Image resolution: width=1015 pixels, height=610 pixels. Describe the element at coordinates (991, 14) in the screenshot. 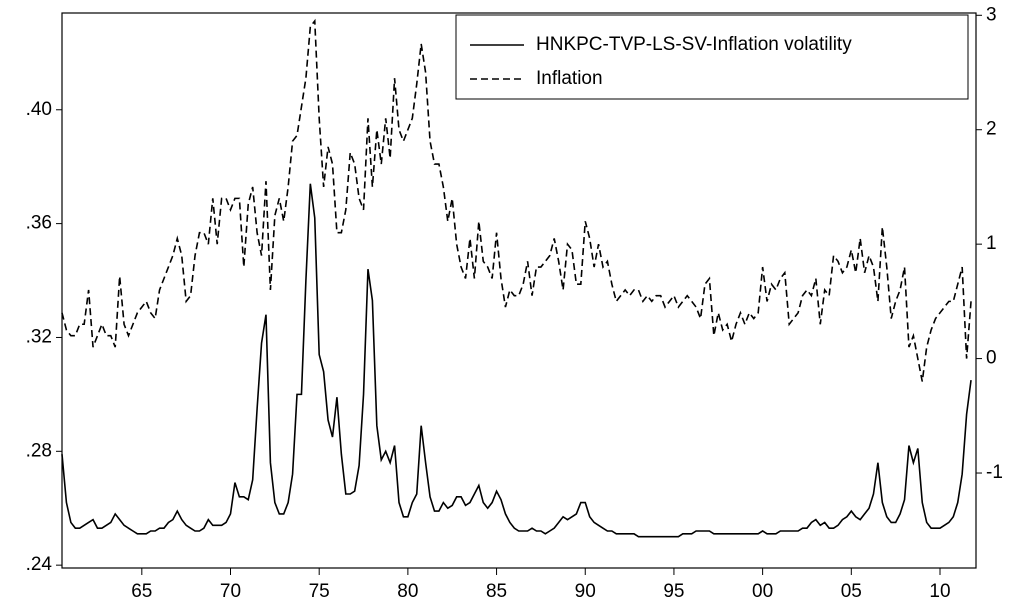

I see `y2-tick-label: 3` at that location.